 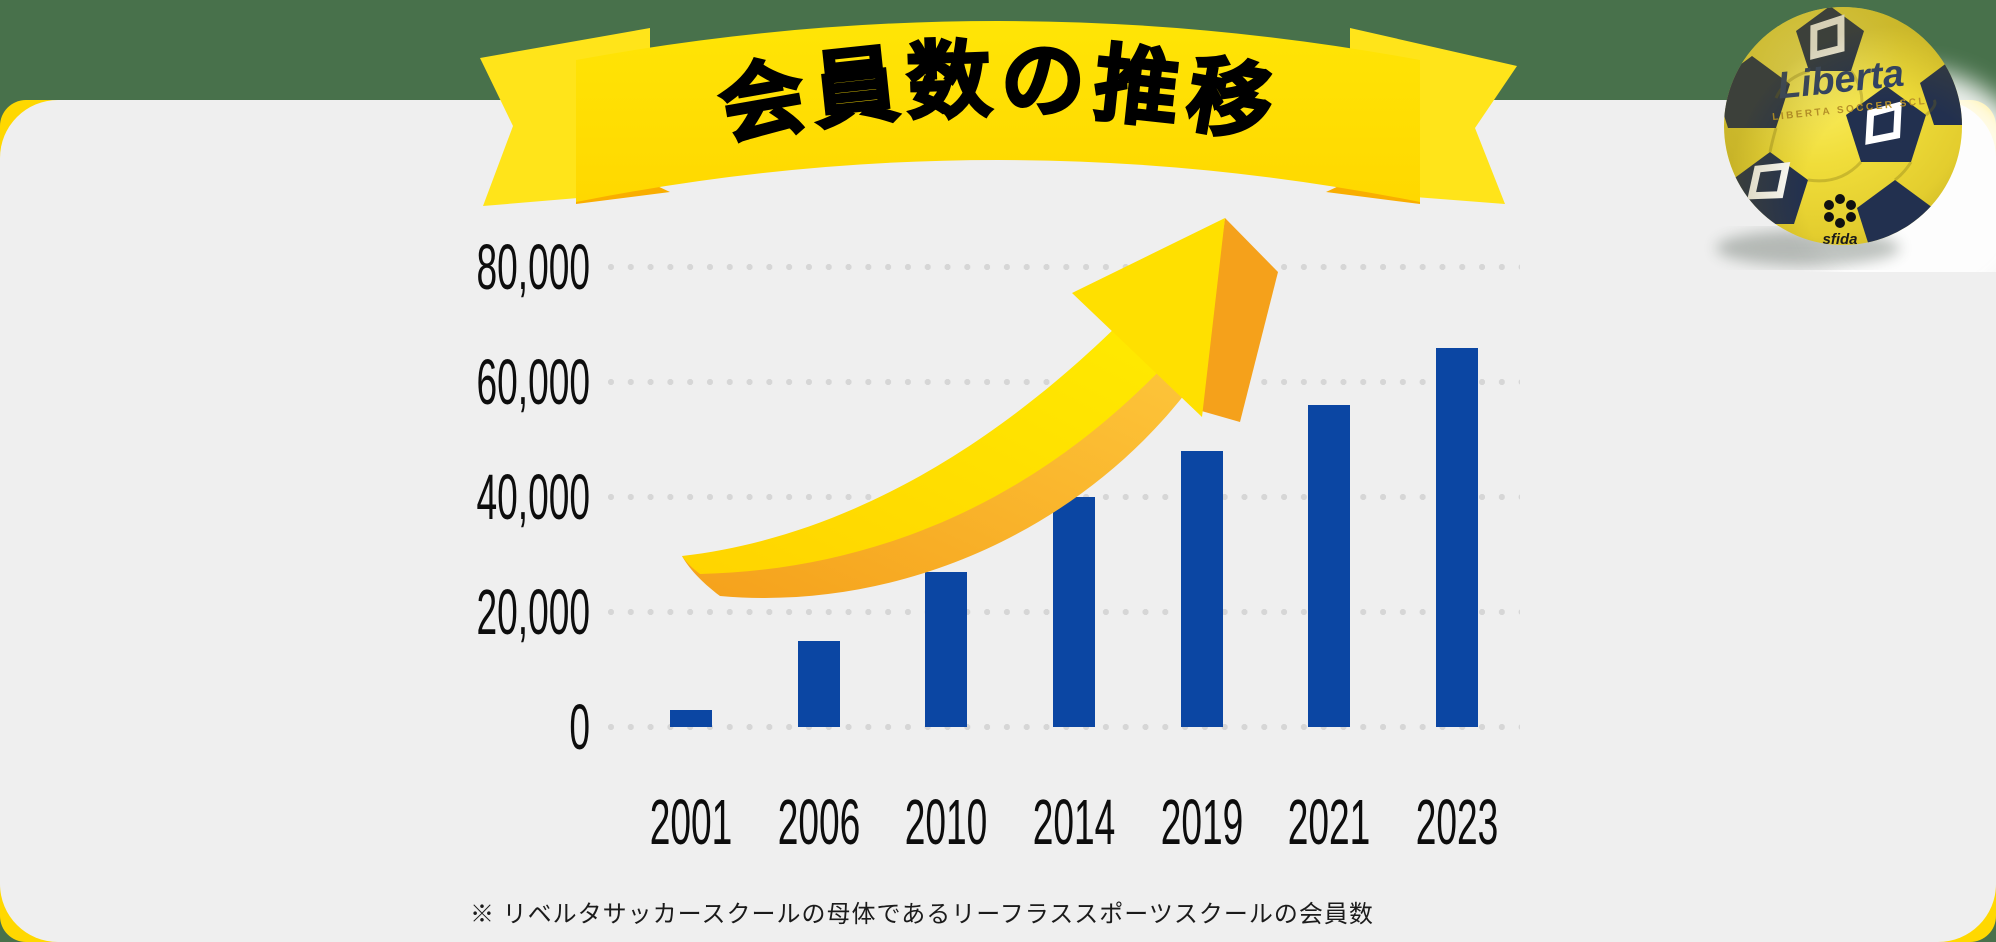 I want to click on bar-2006, so click(x=818, y=683).